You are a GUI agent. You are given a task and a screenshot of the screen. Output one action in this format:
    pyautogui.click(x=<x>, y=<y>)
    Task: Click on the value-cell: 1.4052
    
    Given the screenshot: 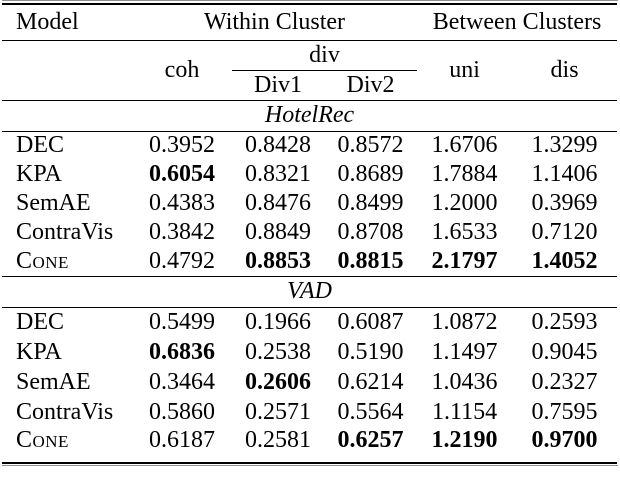 What is the action you would take?
    pyautogui.click(x=564, y=260)
    